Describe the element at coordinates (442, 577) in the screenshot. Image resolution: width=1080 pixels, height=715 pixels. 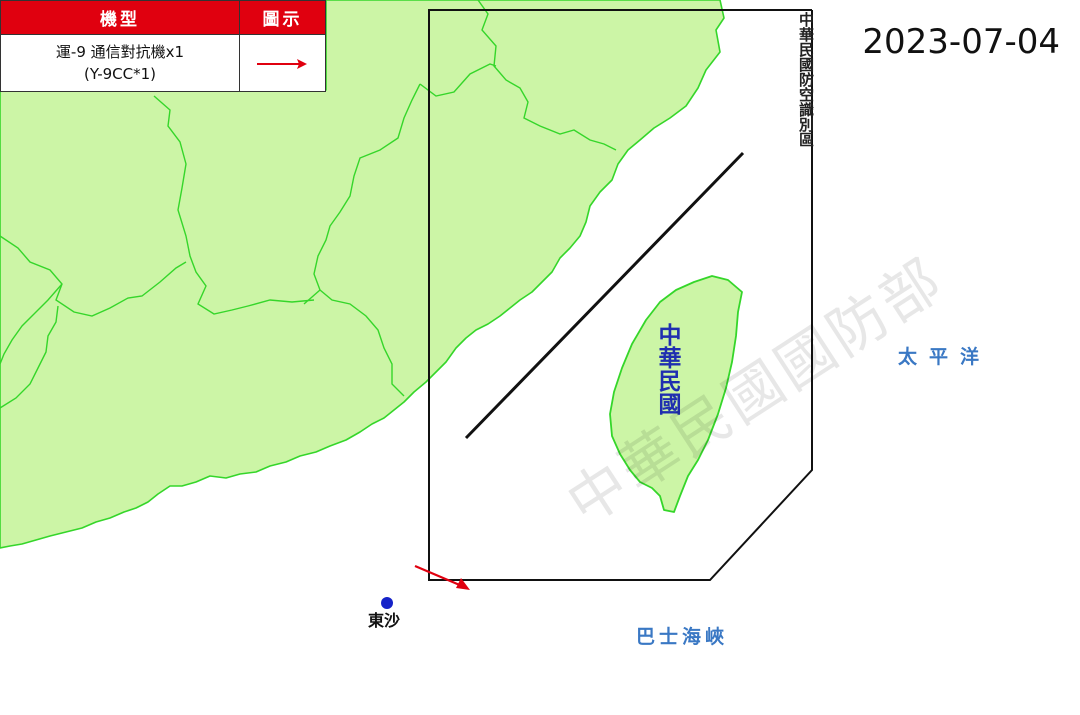
I see `flight-path-arrow` at that location.